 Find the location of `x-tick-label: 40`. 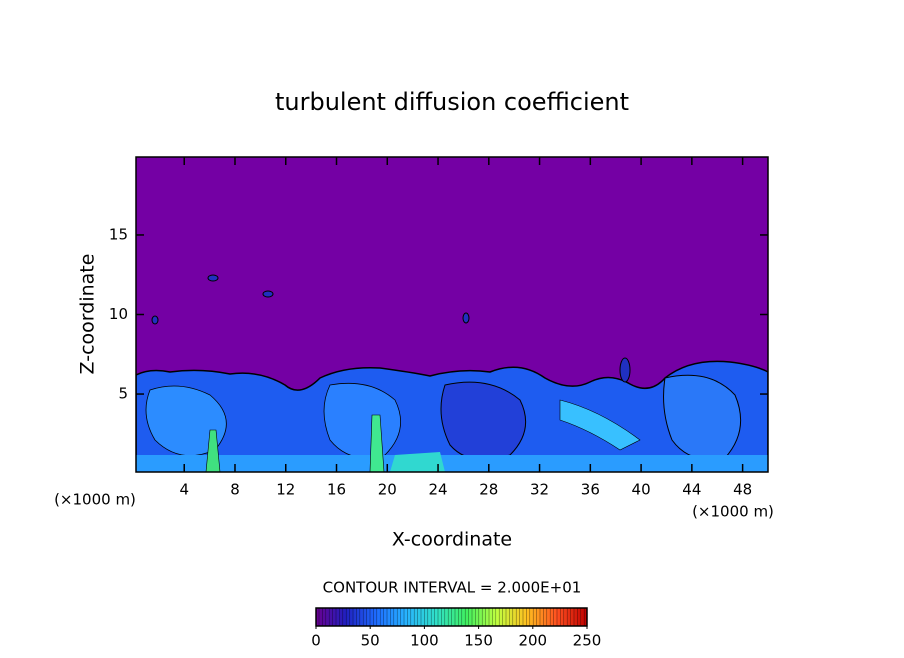

x-tick-label: 40 is located at coordinates (641, 490).